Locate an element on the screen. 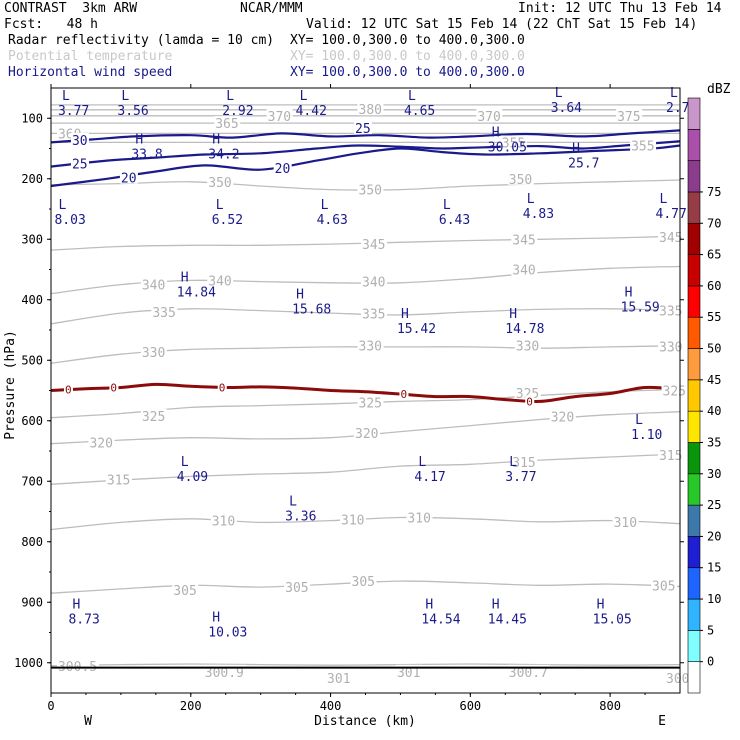 Image resolution: width=740 pixels, height=740 pixels. x-tick-label: 800 is located at coordinates (610, 706).